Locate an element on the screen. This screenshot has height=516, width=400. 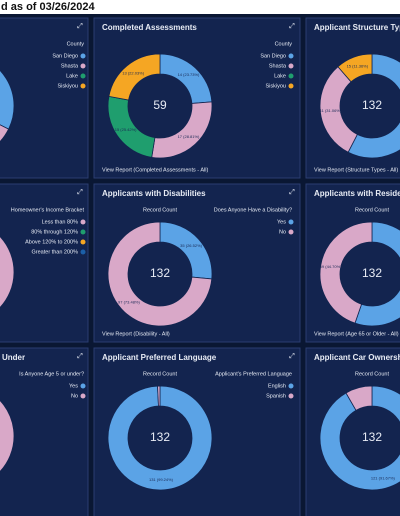
card-title: Under is located at coordinates (13, 357).